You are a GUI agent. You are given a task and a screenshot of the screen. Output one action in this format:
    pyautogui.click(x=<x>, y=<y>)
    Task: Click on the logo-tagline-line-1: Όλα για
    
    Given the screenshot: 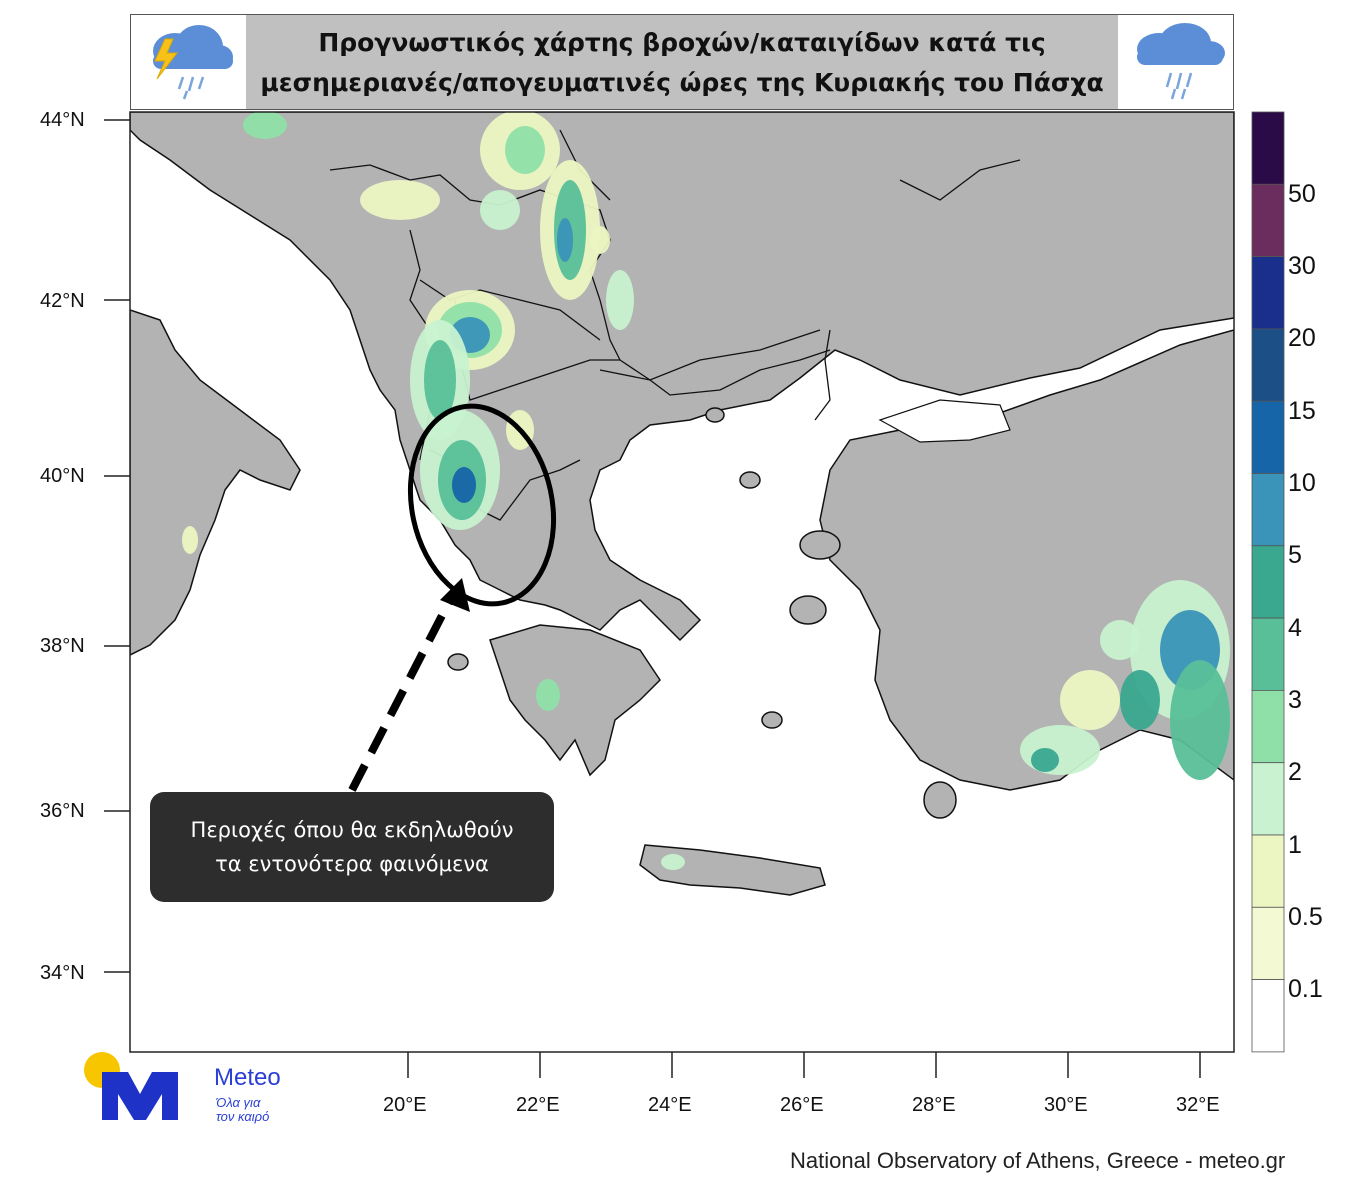 What is the action you would take?
    pyautogui.click(x=238, y=1102)
    